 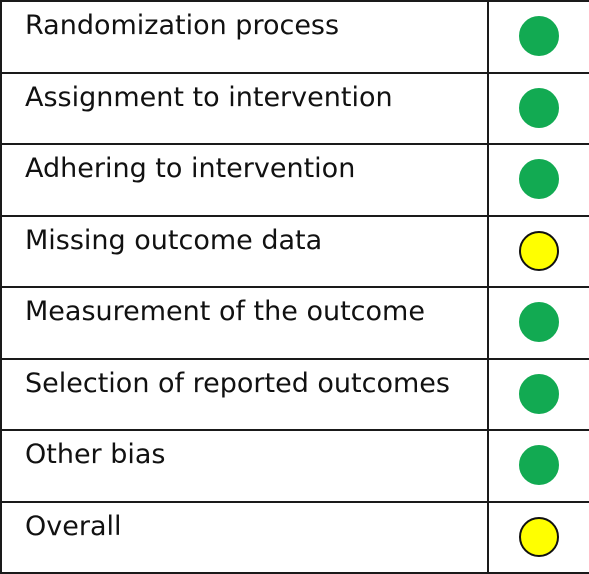 I want to click on domain-cell: Randomization process, so click(x=244, y=37).